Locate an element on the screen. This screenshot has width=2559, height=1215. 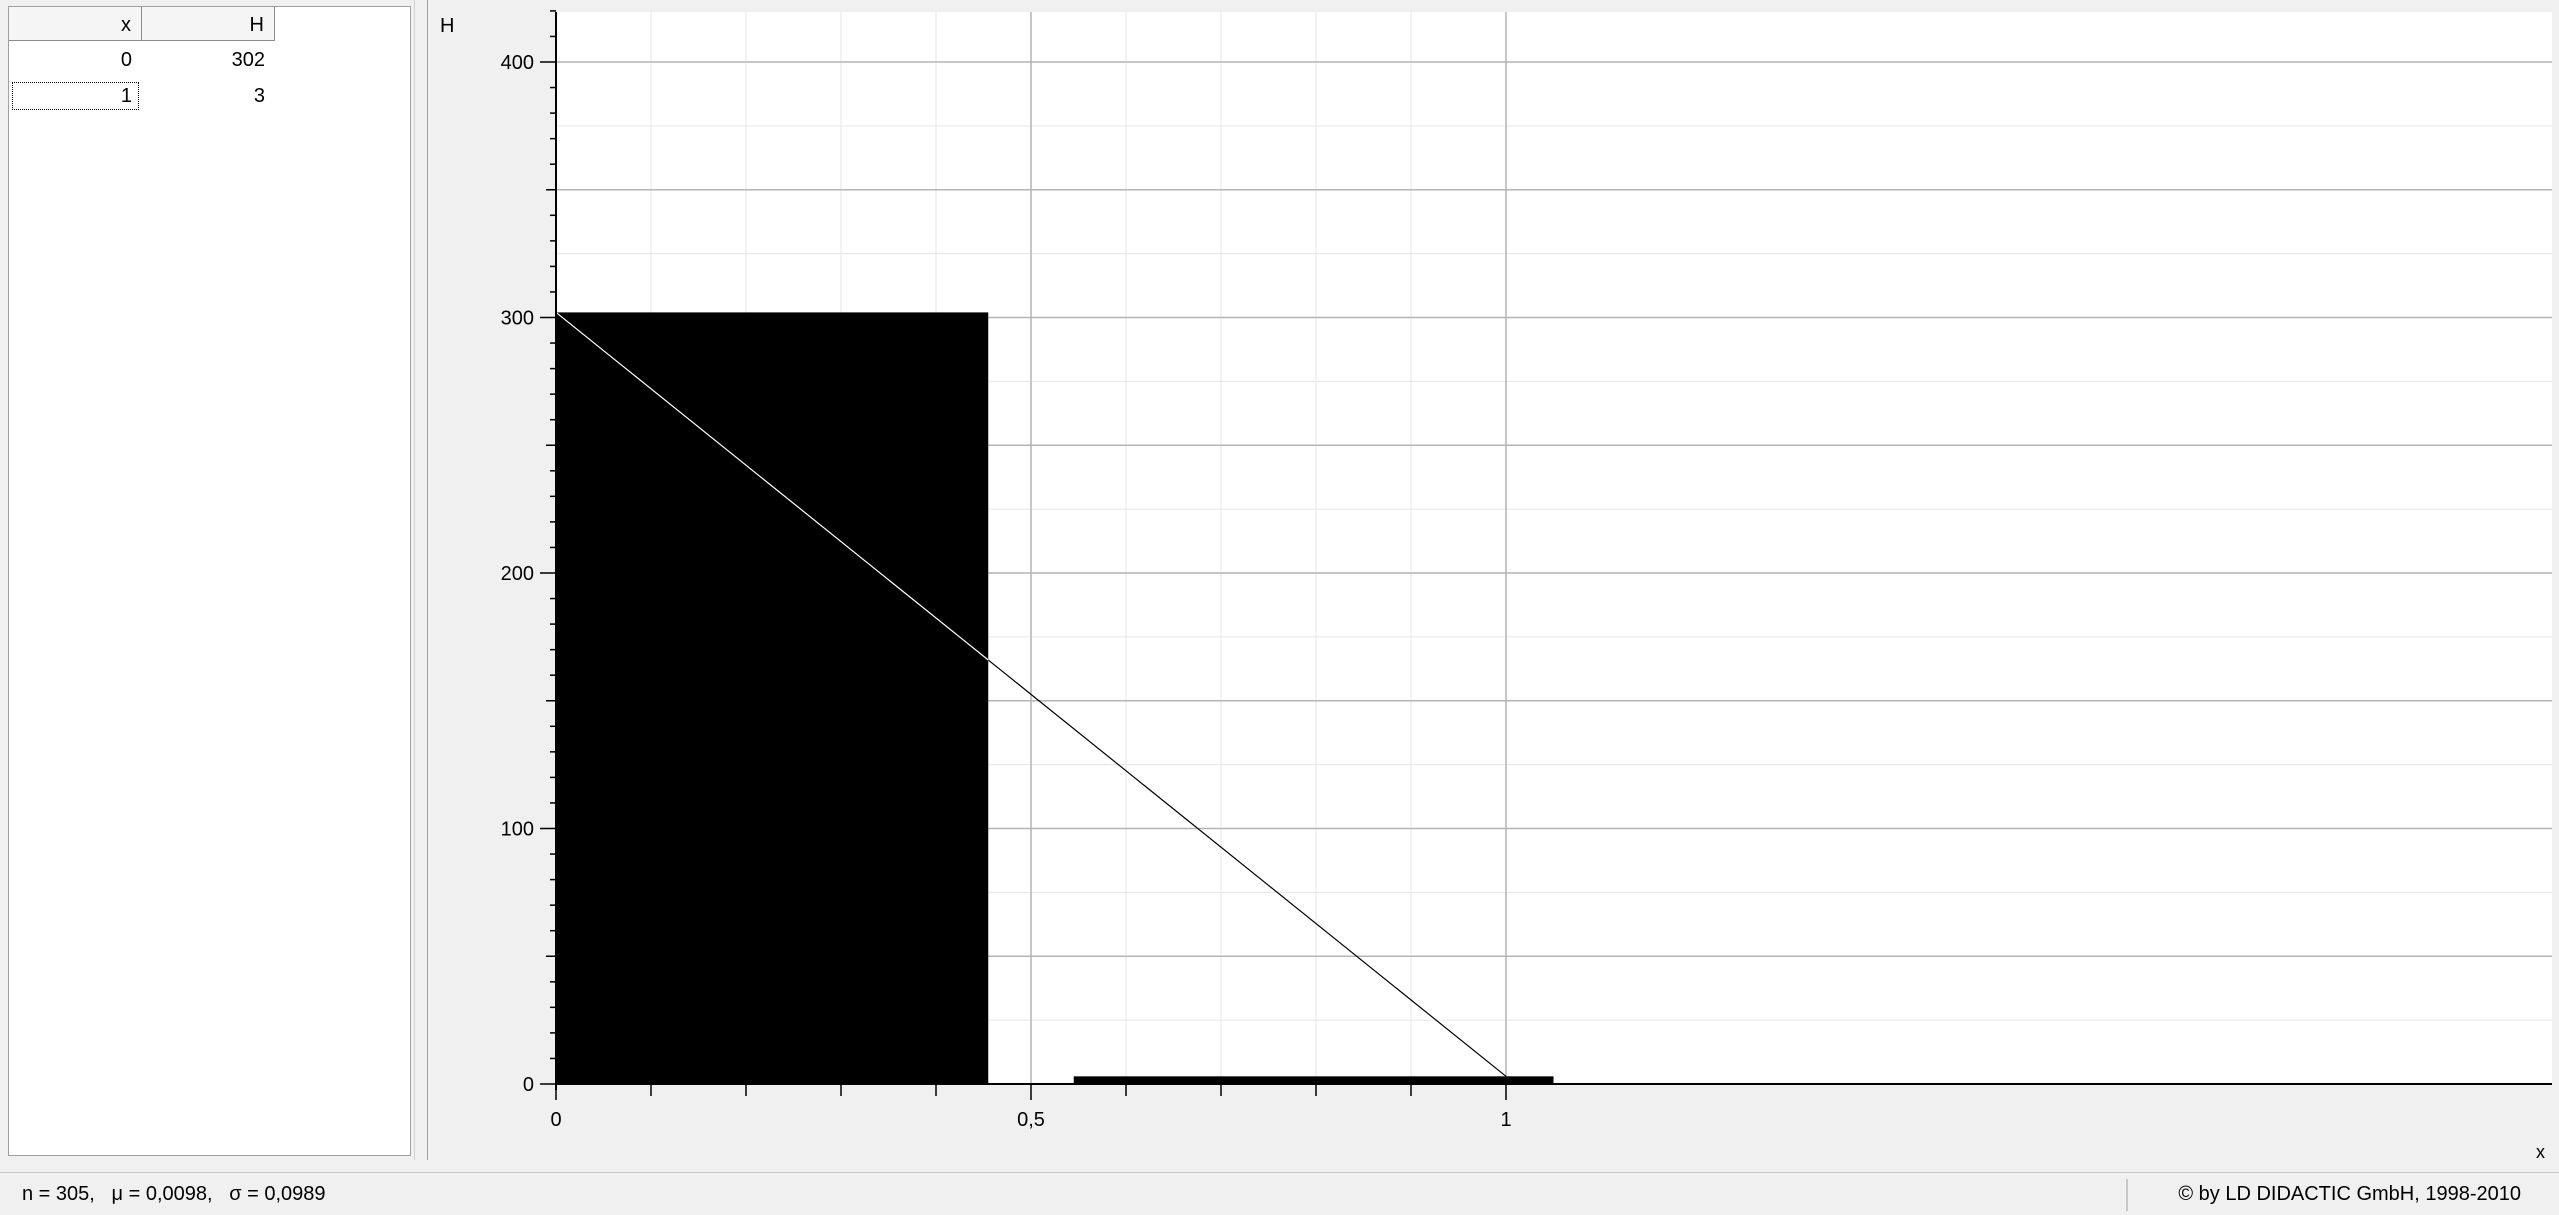
y-tick-label: 100 is located at coordinates (517, 830).